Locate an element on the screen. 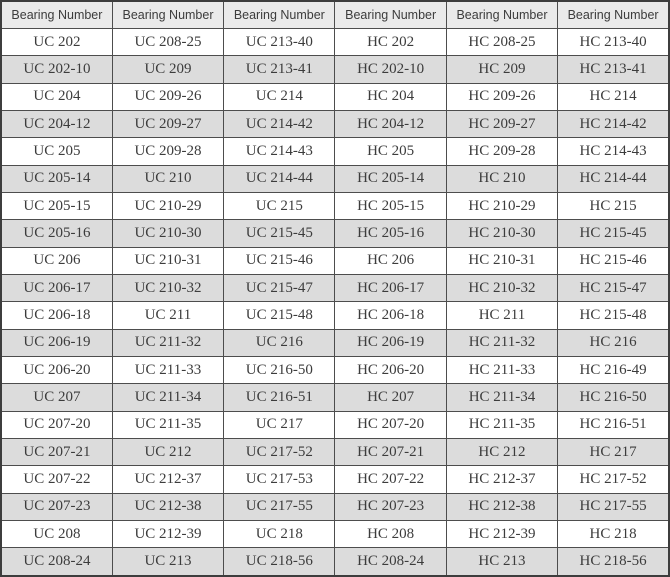 The height and width of the screenshot is (577, 670). bearing-number-cell: HC 210 is located at coordinates (502, 178).